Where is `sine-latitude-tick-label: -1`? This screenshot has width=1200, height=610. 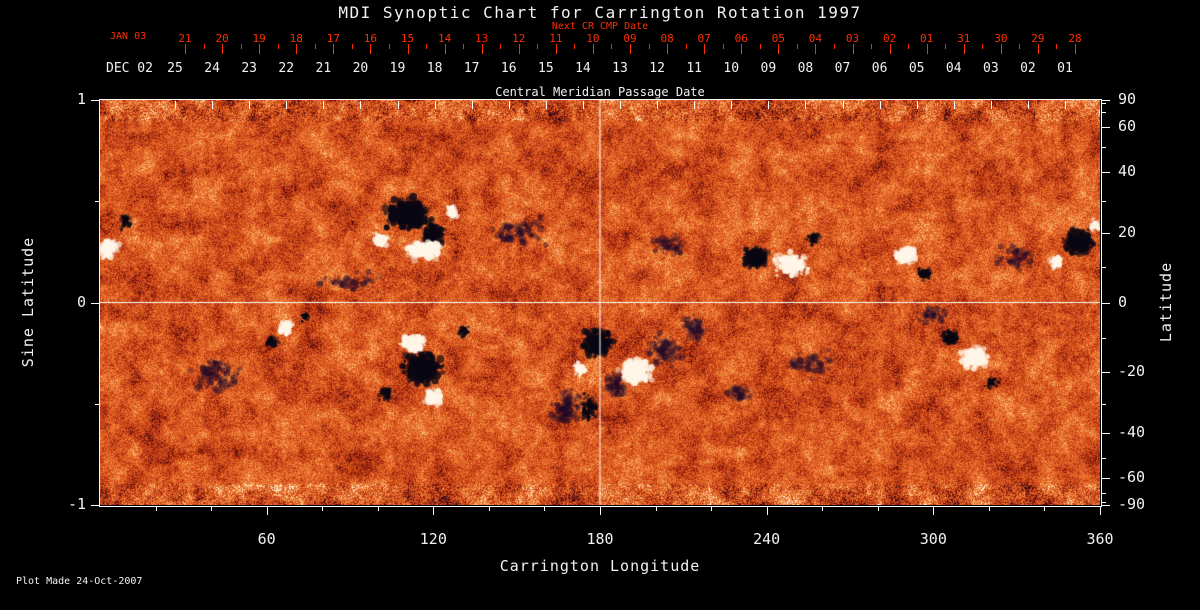
sine-latitude-tick-label: -1 is located at coordinates (76, 504).